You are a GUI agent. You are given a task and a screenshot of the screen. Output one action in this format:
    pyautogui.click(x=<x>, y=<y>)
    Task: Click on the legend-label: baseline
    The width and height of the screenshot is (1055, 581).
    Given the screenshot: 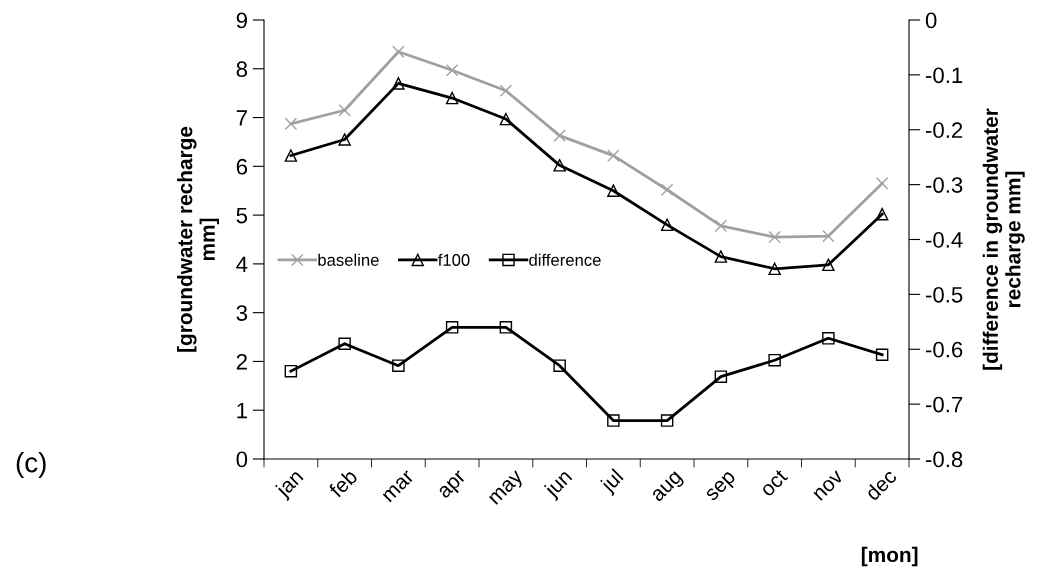 What is the action you would take?
    pyautogui.click(x=348, y=259)
    